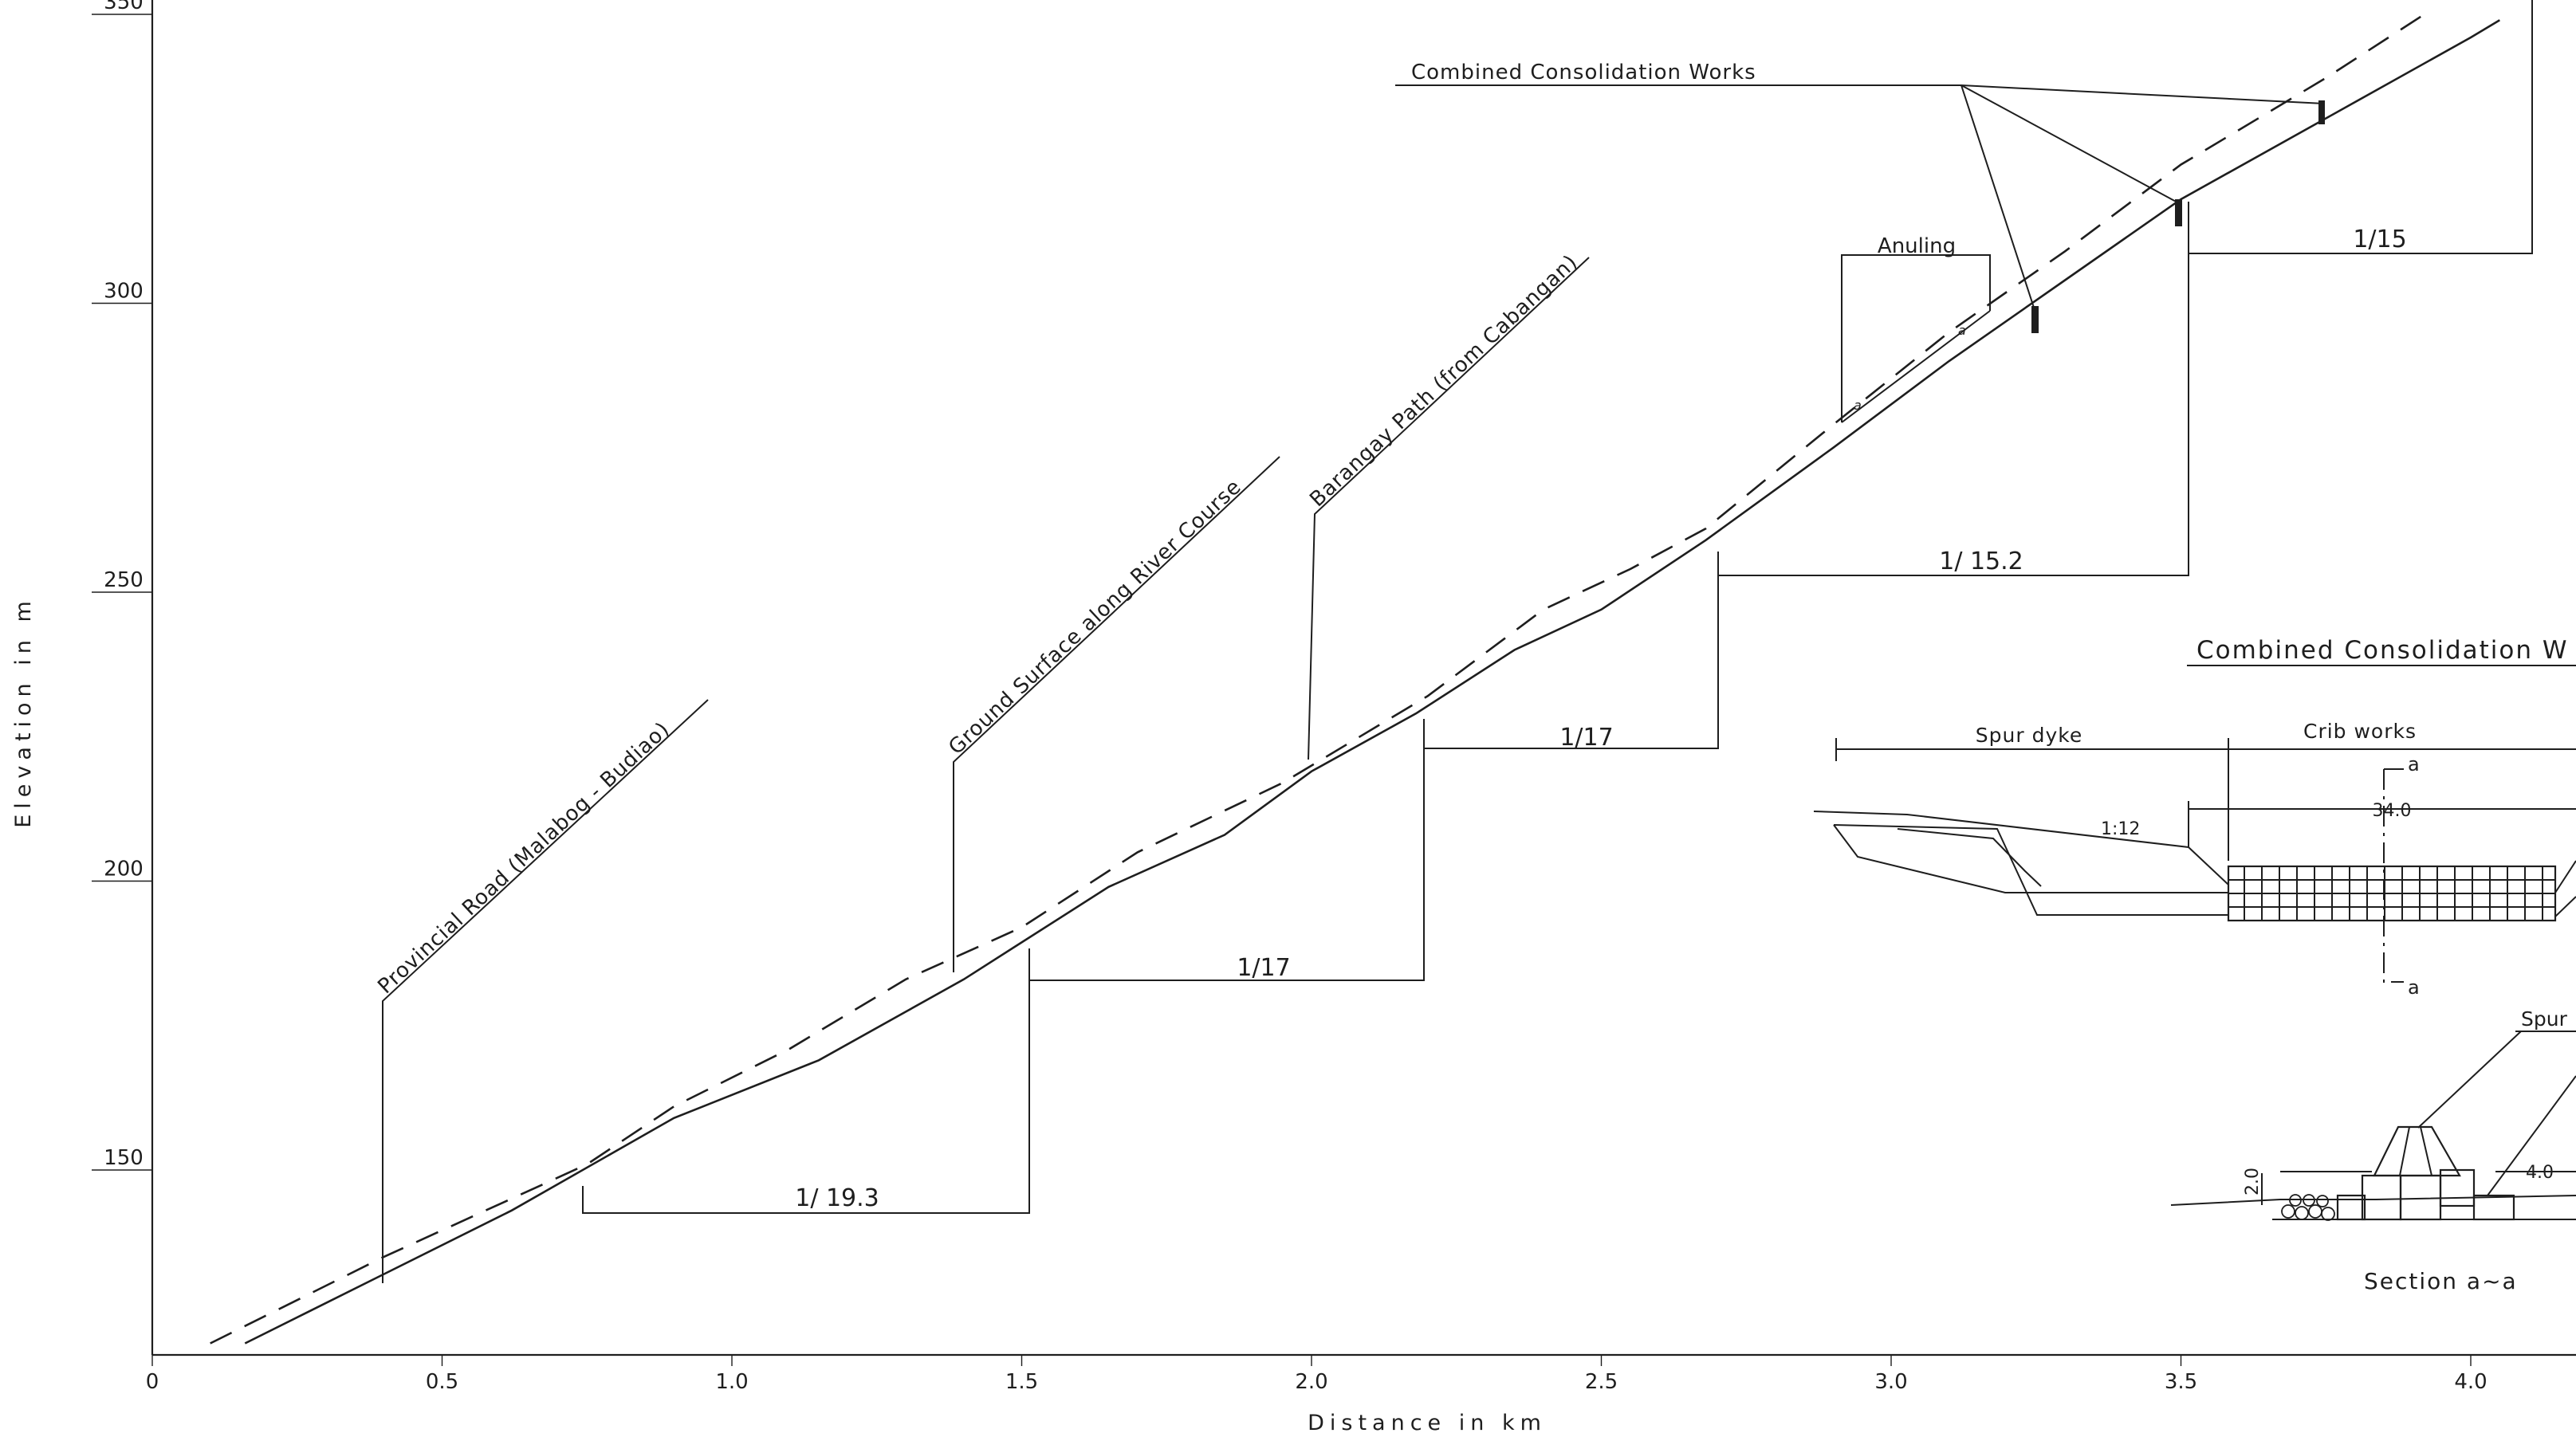 The image size is (2576, 1437). What do you see at coordinates (2414, 764) in the screenshot?
I see `section-mark-top: a` at bounding box center [2414, 764].